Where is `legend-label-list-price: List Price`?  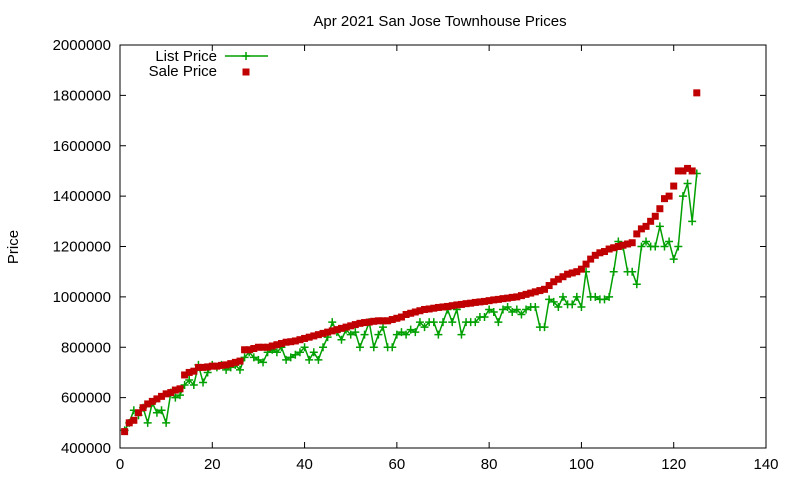
legend-label-list-price: List Price is located at coordinates (186, 56).